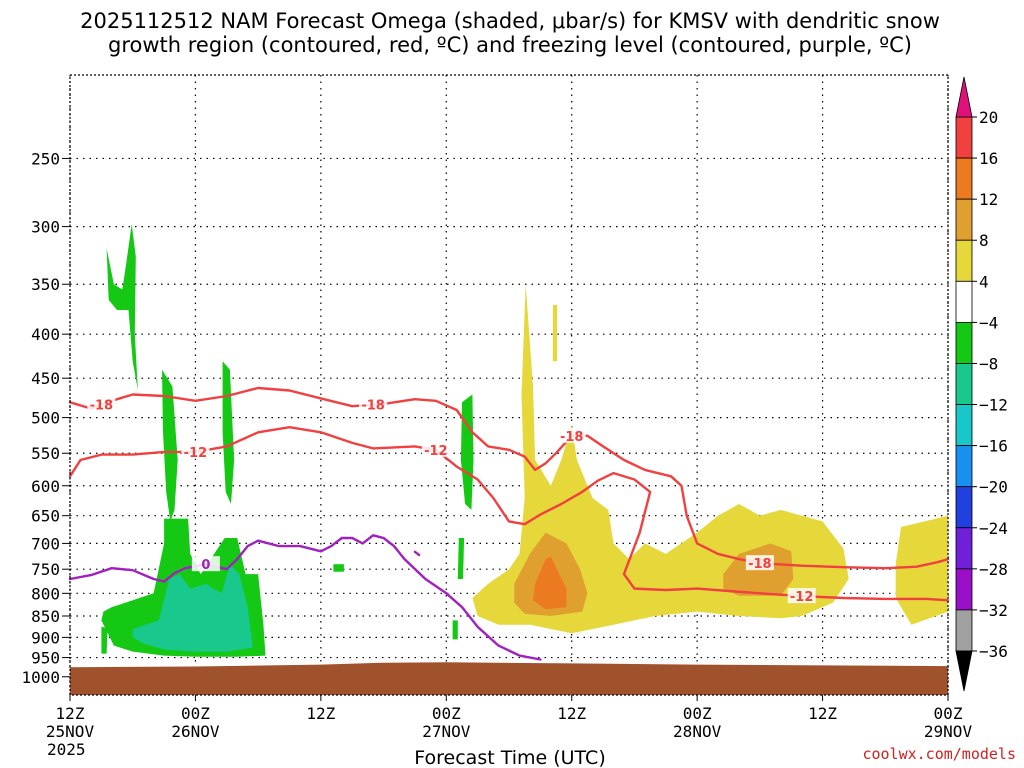 This screenshot has width=1024, height=768. What do you see at coordinates (45, 453) in the screenshot?
I see `y-tick-label-550: 550` at bounding box center [45, 453].